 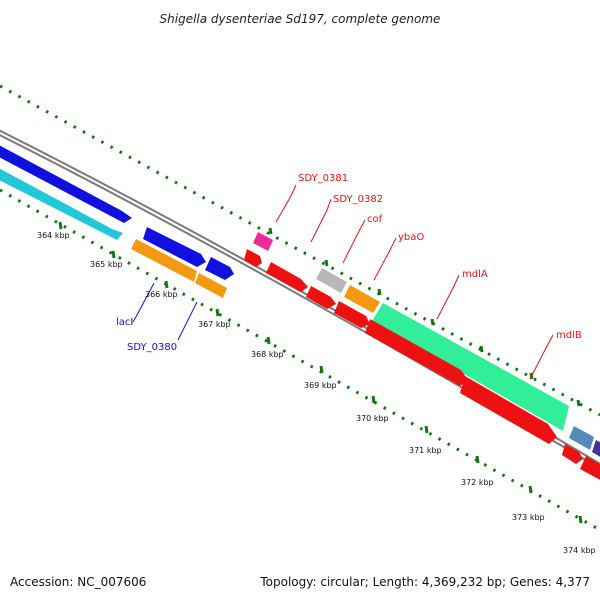 What do you see at coordinates (161, 294) in the screenshot?
I see `tick-label: 366 kbp` at bounding box center [161, 294].